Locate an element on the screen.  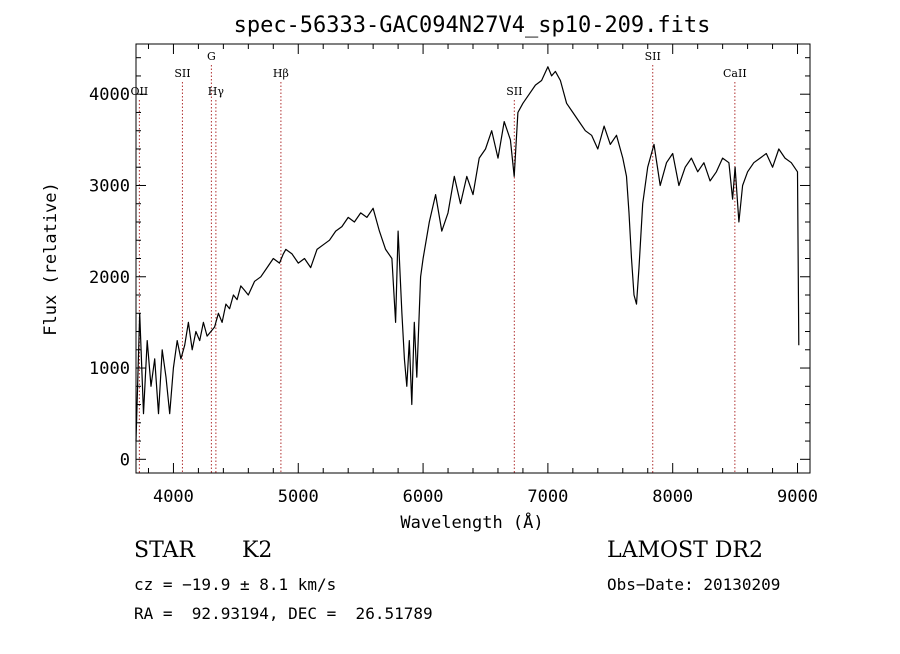
x-tick-label: 5000 is located at coordinates (298, 497).